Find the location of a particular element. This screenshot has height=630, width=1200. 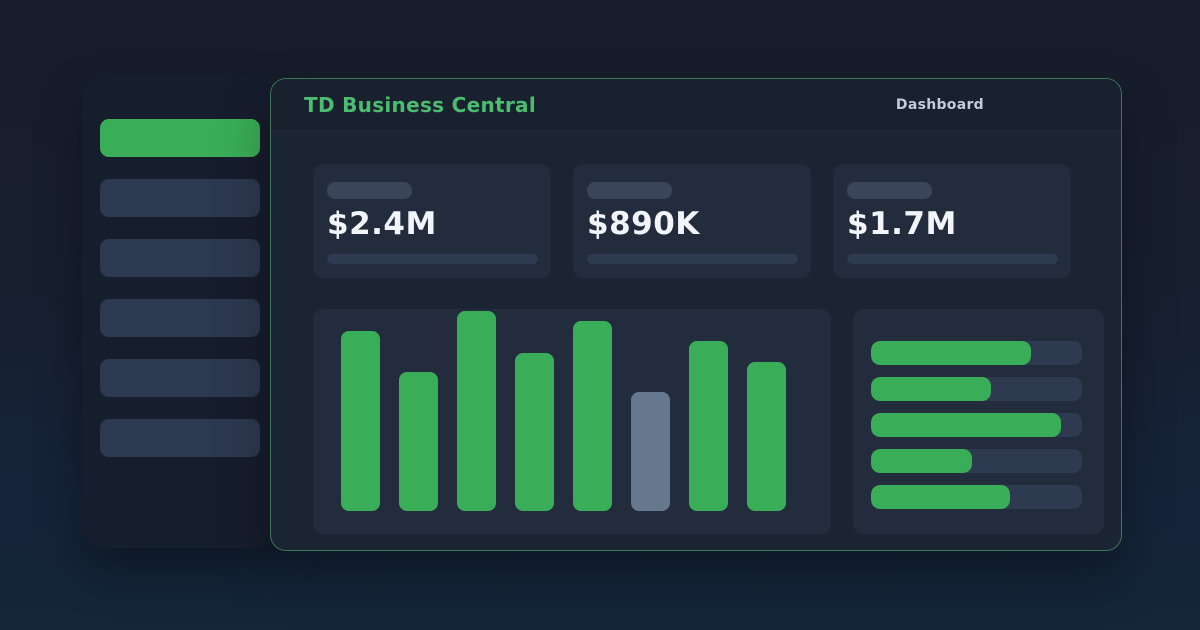

kpi-card-3: $1.7M is located at coordinates (952, 221).